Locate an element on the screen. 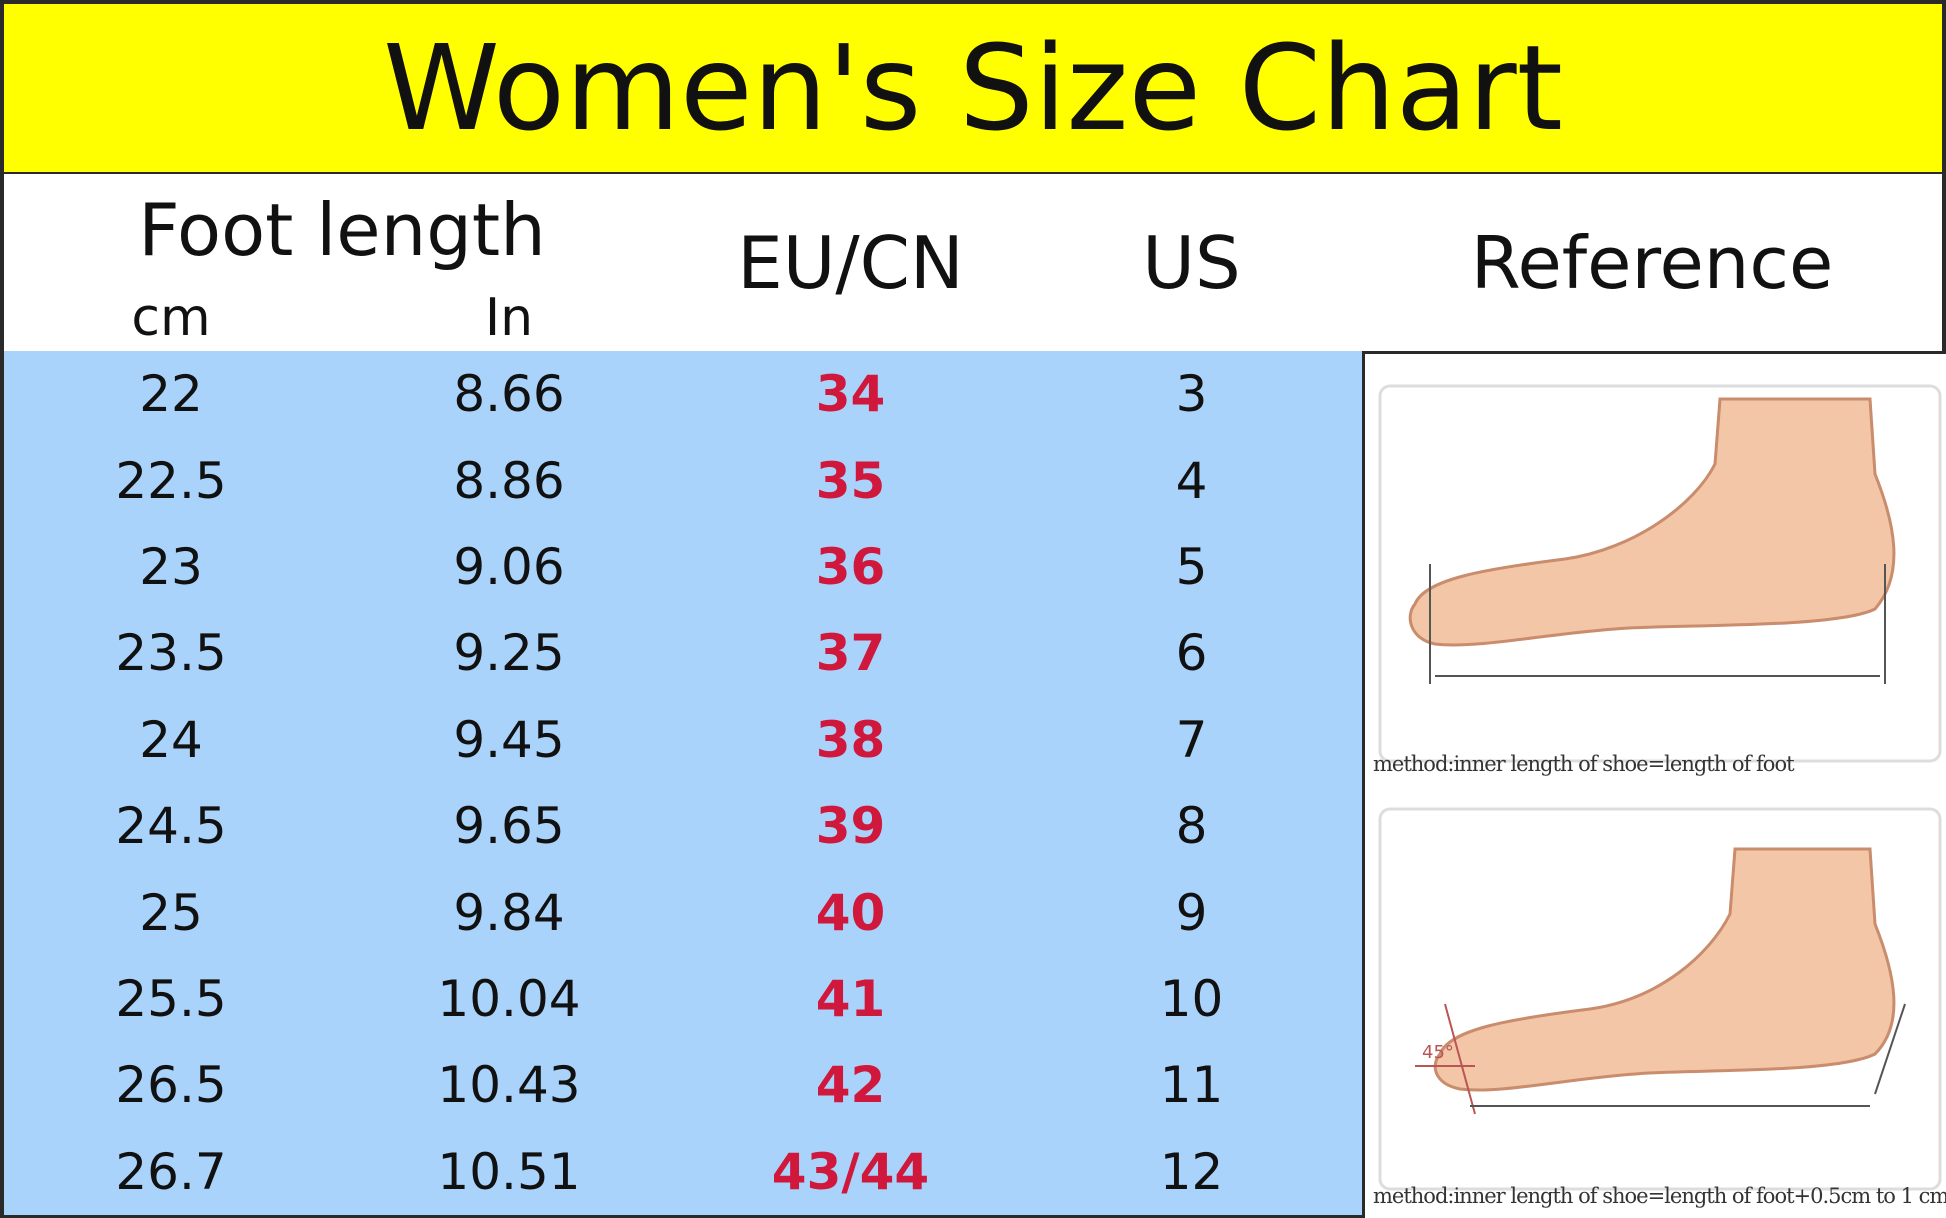  us-size: 10 is located at coordinates (1193, 1000).